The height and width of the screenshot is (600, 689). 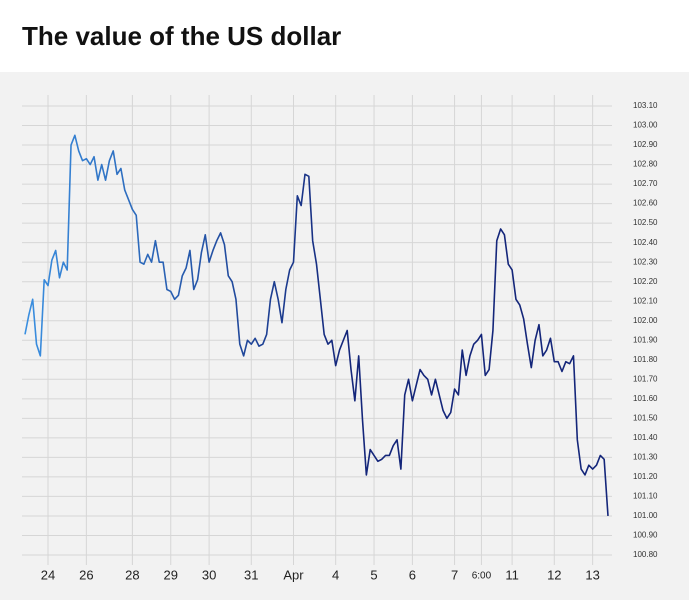 What do you see at coordinates (645, 164) in the screenshot?
I see `y-tick-label: 102.80` at bounding box center [645, 164].